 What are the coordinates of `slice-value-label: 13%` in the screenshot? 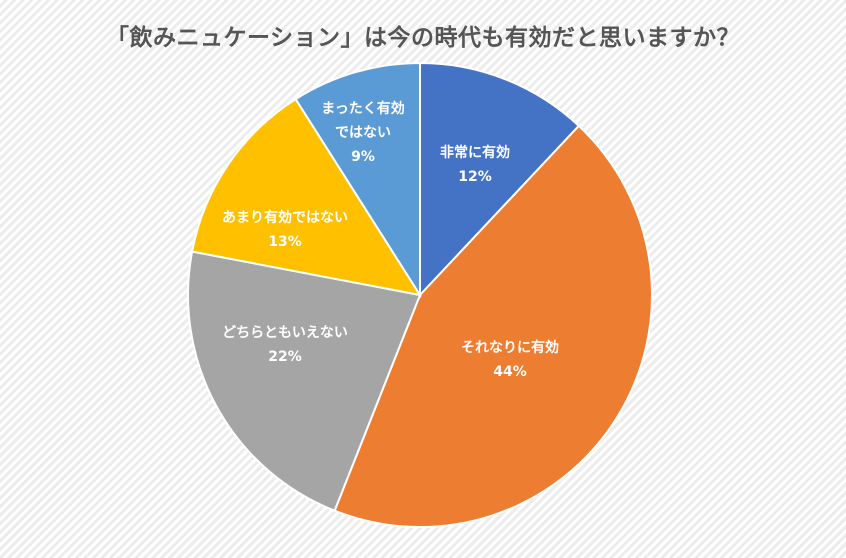 It's located at (285, 242).